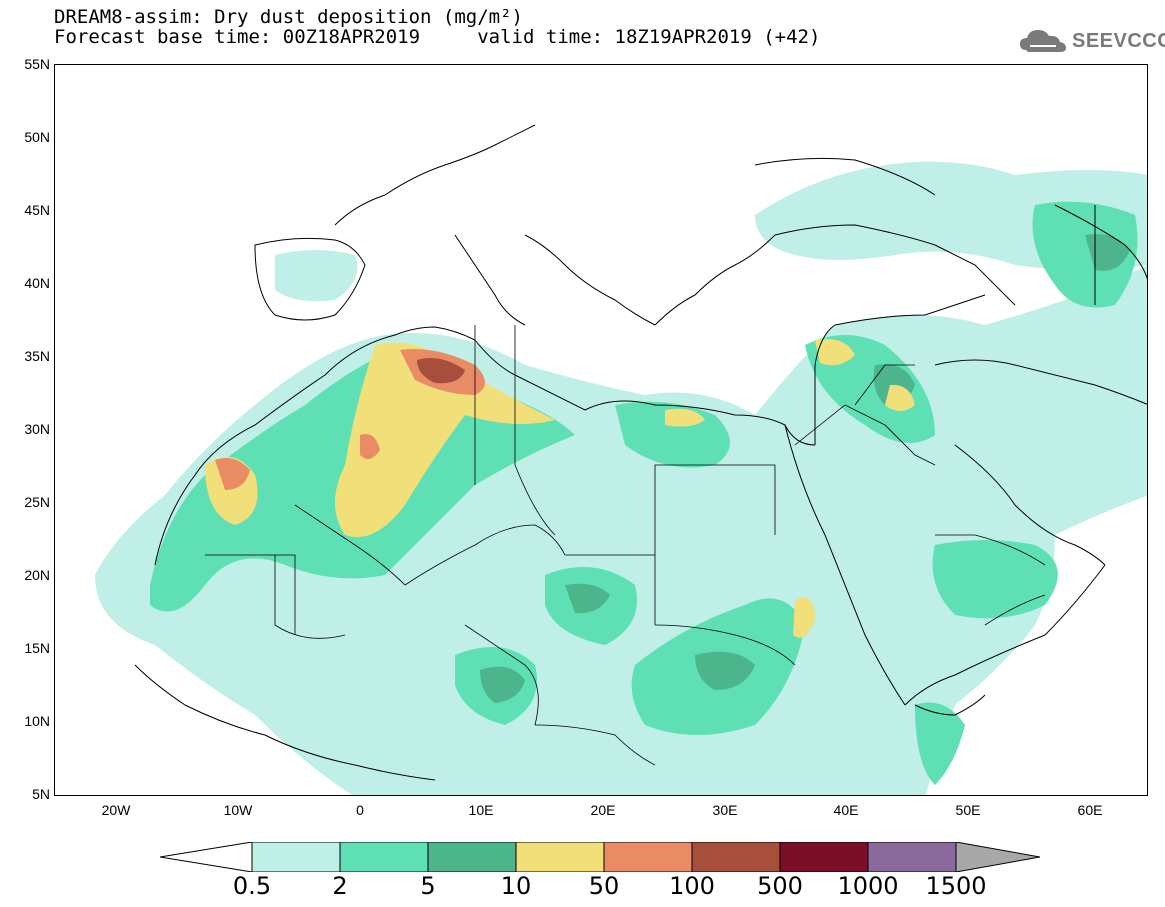 The image size is (1165, 907). What do you see at coordinates (41, 794) in the screenshot?
I see `lat-label-5n: 5N` at bounding box center [41, 794].